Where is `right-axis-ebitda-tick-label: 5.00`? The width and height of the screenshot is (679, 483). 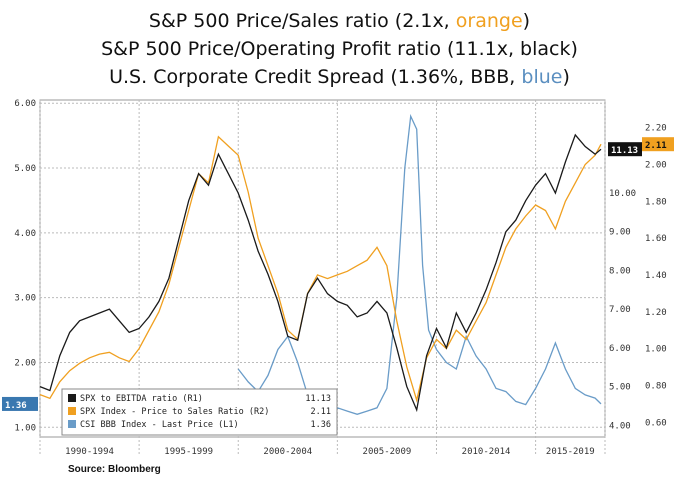 right-axis-ebitda-tick-label: 5.00 is located at coordinates (620, 388).